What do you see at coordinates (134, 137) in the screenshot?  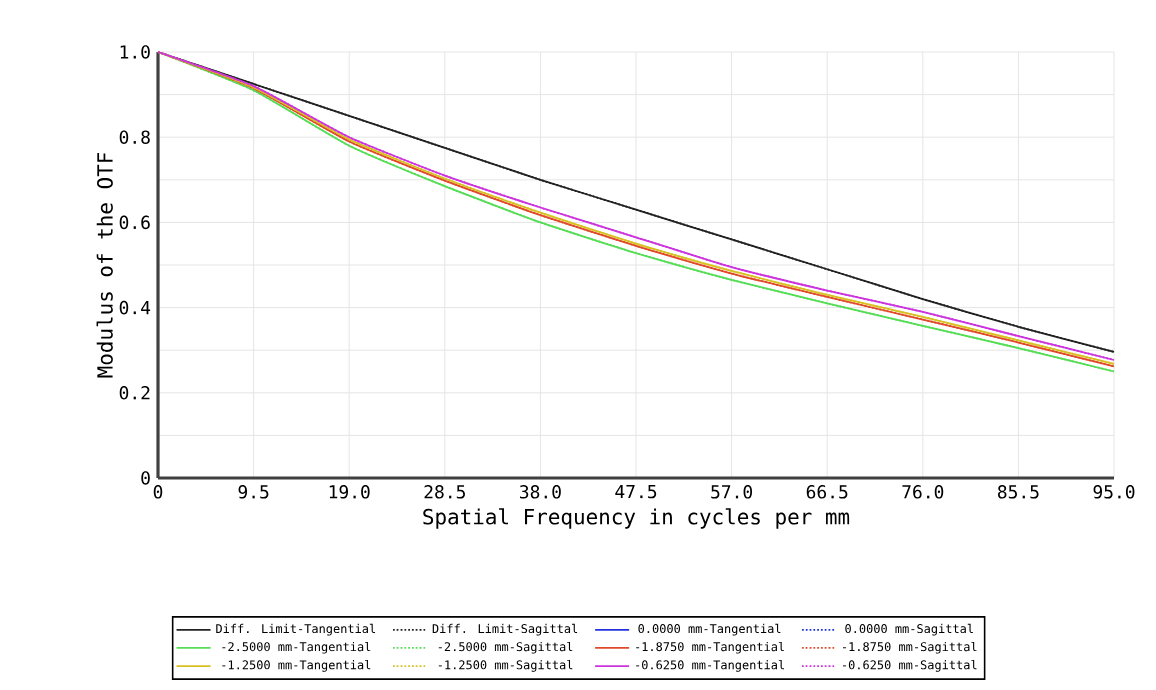 I see `y-tick-label: 0.8` at bounding box center [134, 137].